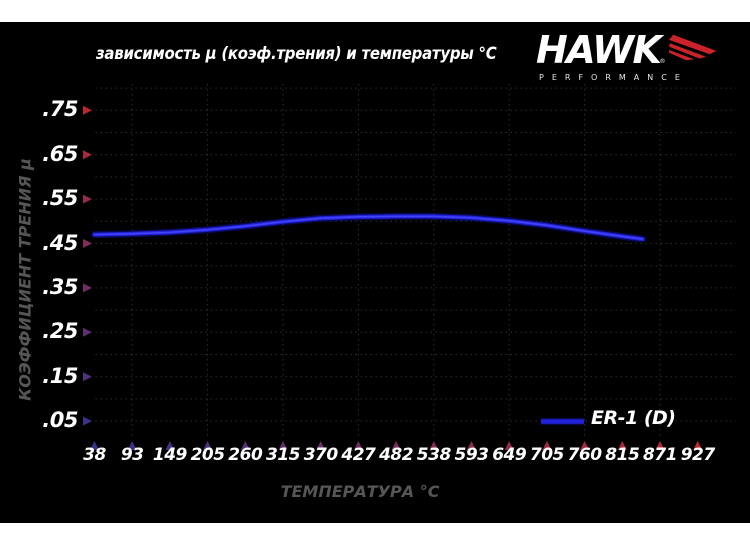 The width and height of the screenshot is (750, 550). Describe the element at coordinates (472, 455) in the screenshot. I see `x-tick-label: 593` at that location.